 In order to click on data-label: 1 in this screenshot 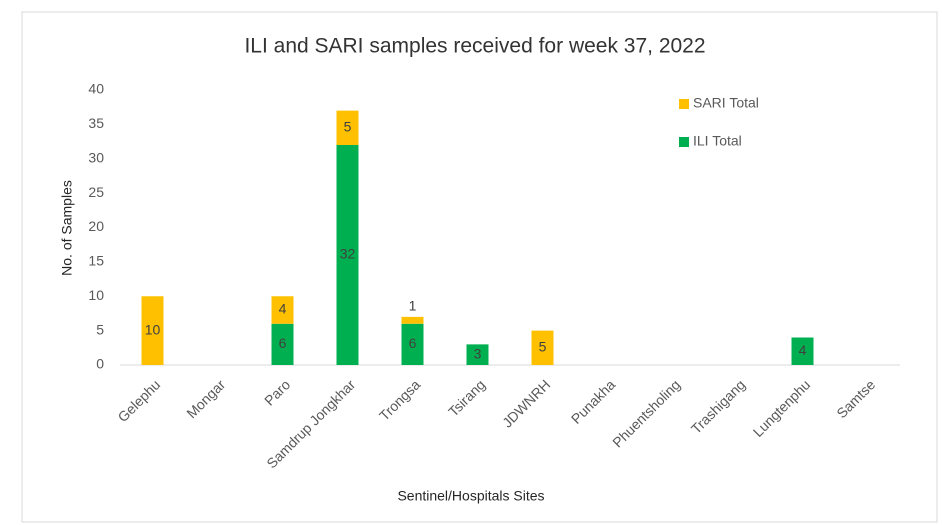, I will do `click(413, 306)`.